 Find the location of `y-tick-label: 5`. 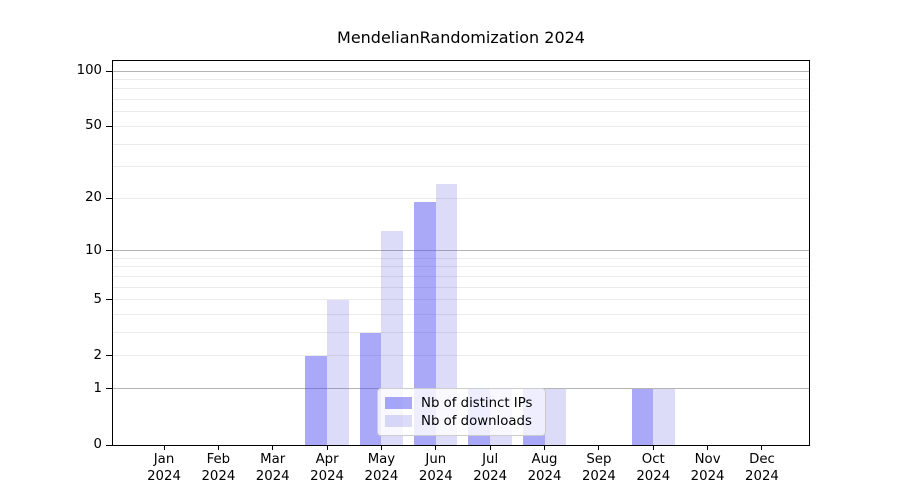

y-tick-label: 5 is located at coordinates (97, 299).